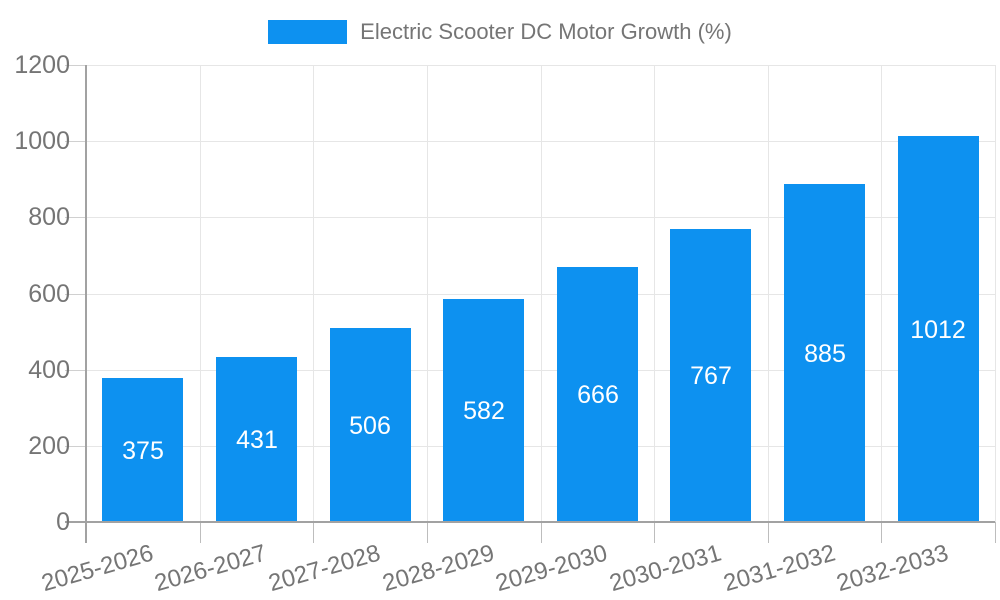 The width and height of the screenshot is (1000, 600). I want to click on y-axis-label: 0, so click(63, 522).